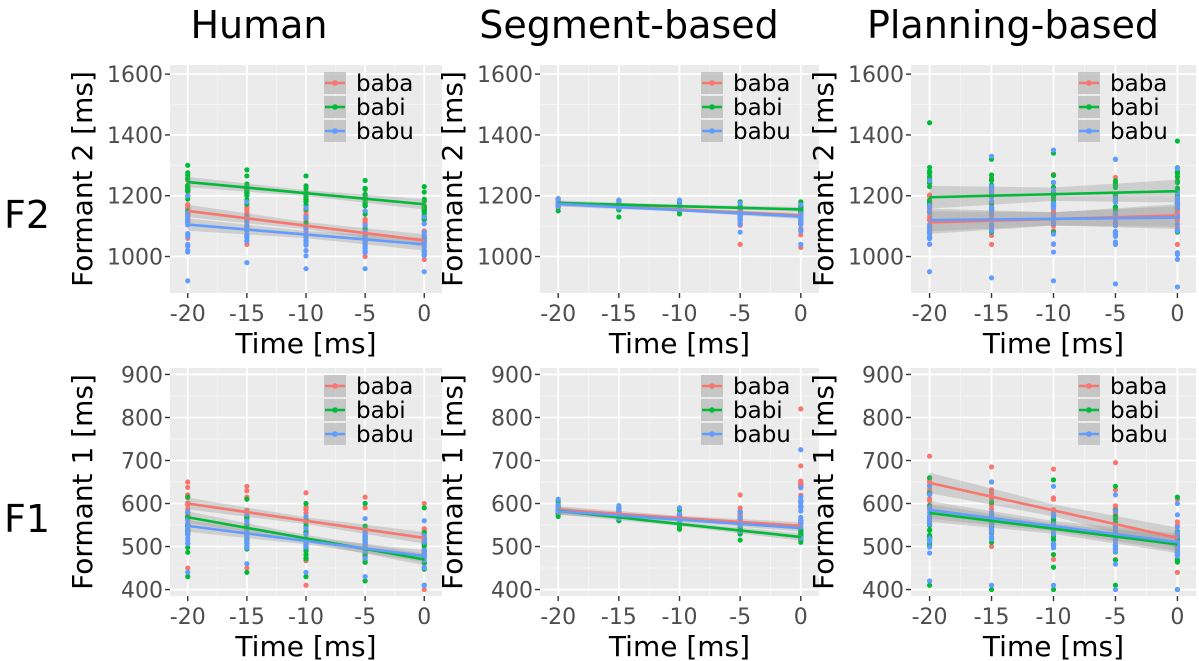 This screenshot has width=1199, height=661. Describe the element at coordinates (758, 411) in the screenshot. I see `legend-label-babi: babi` at that location.